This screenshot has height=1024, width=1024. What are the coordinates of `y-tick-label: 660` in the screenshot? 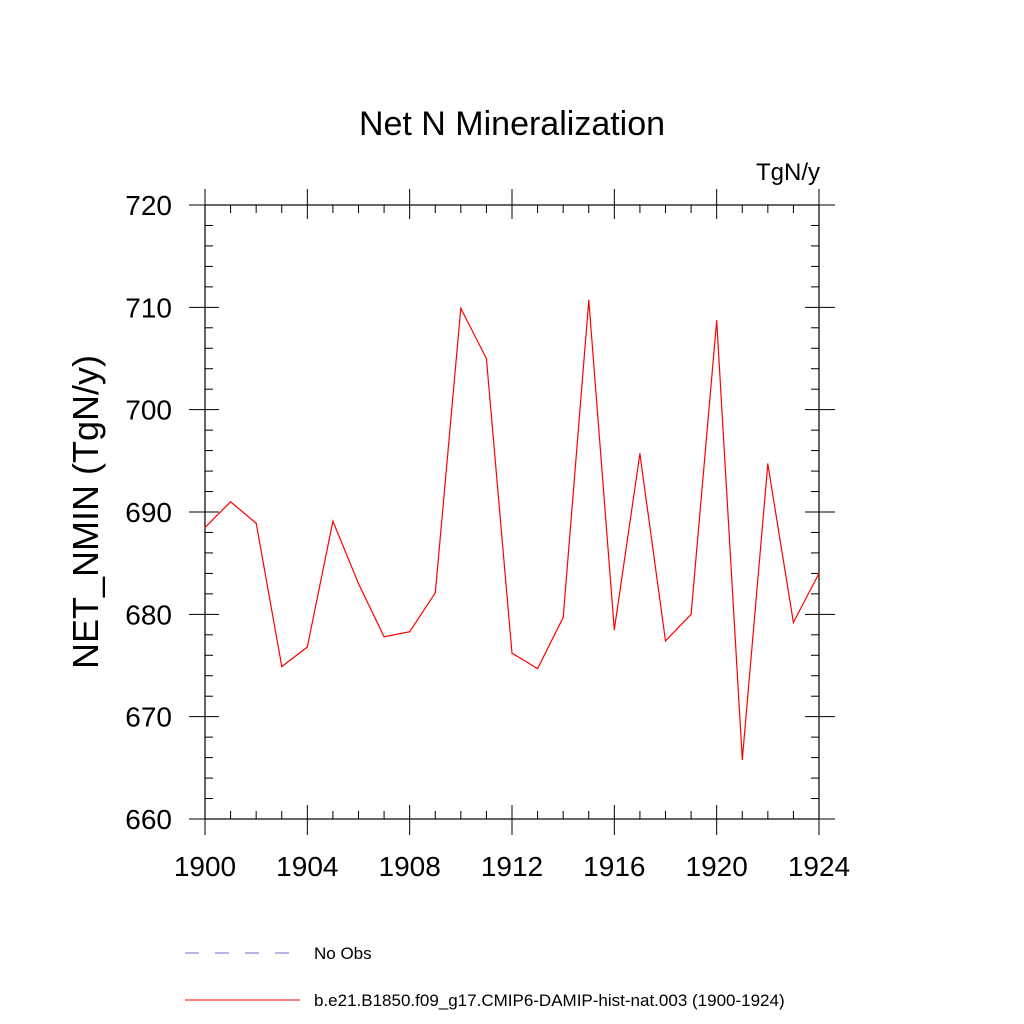 It's located at (148, 819).